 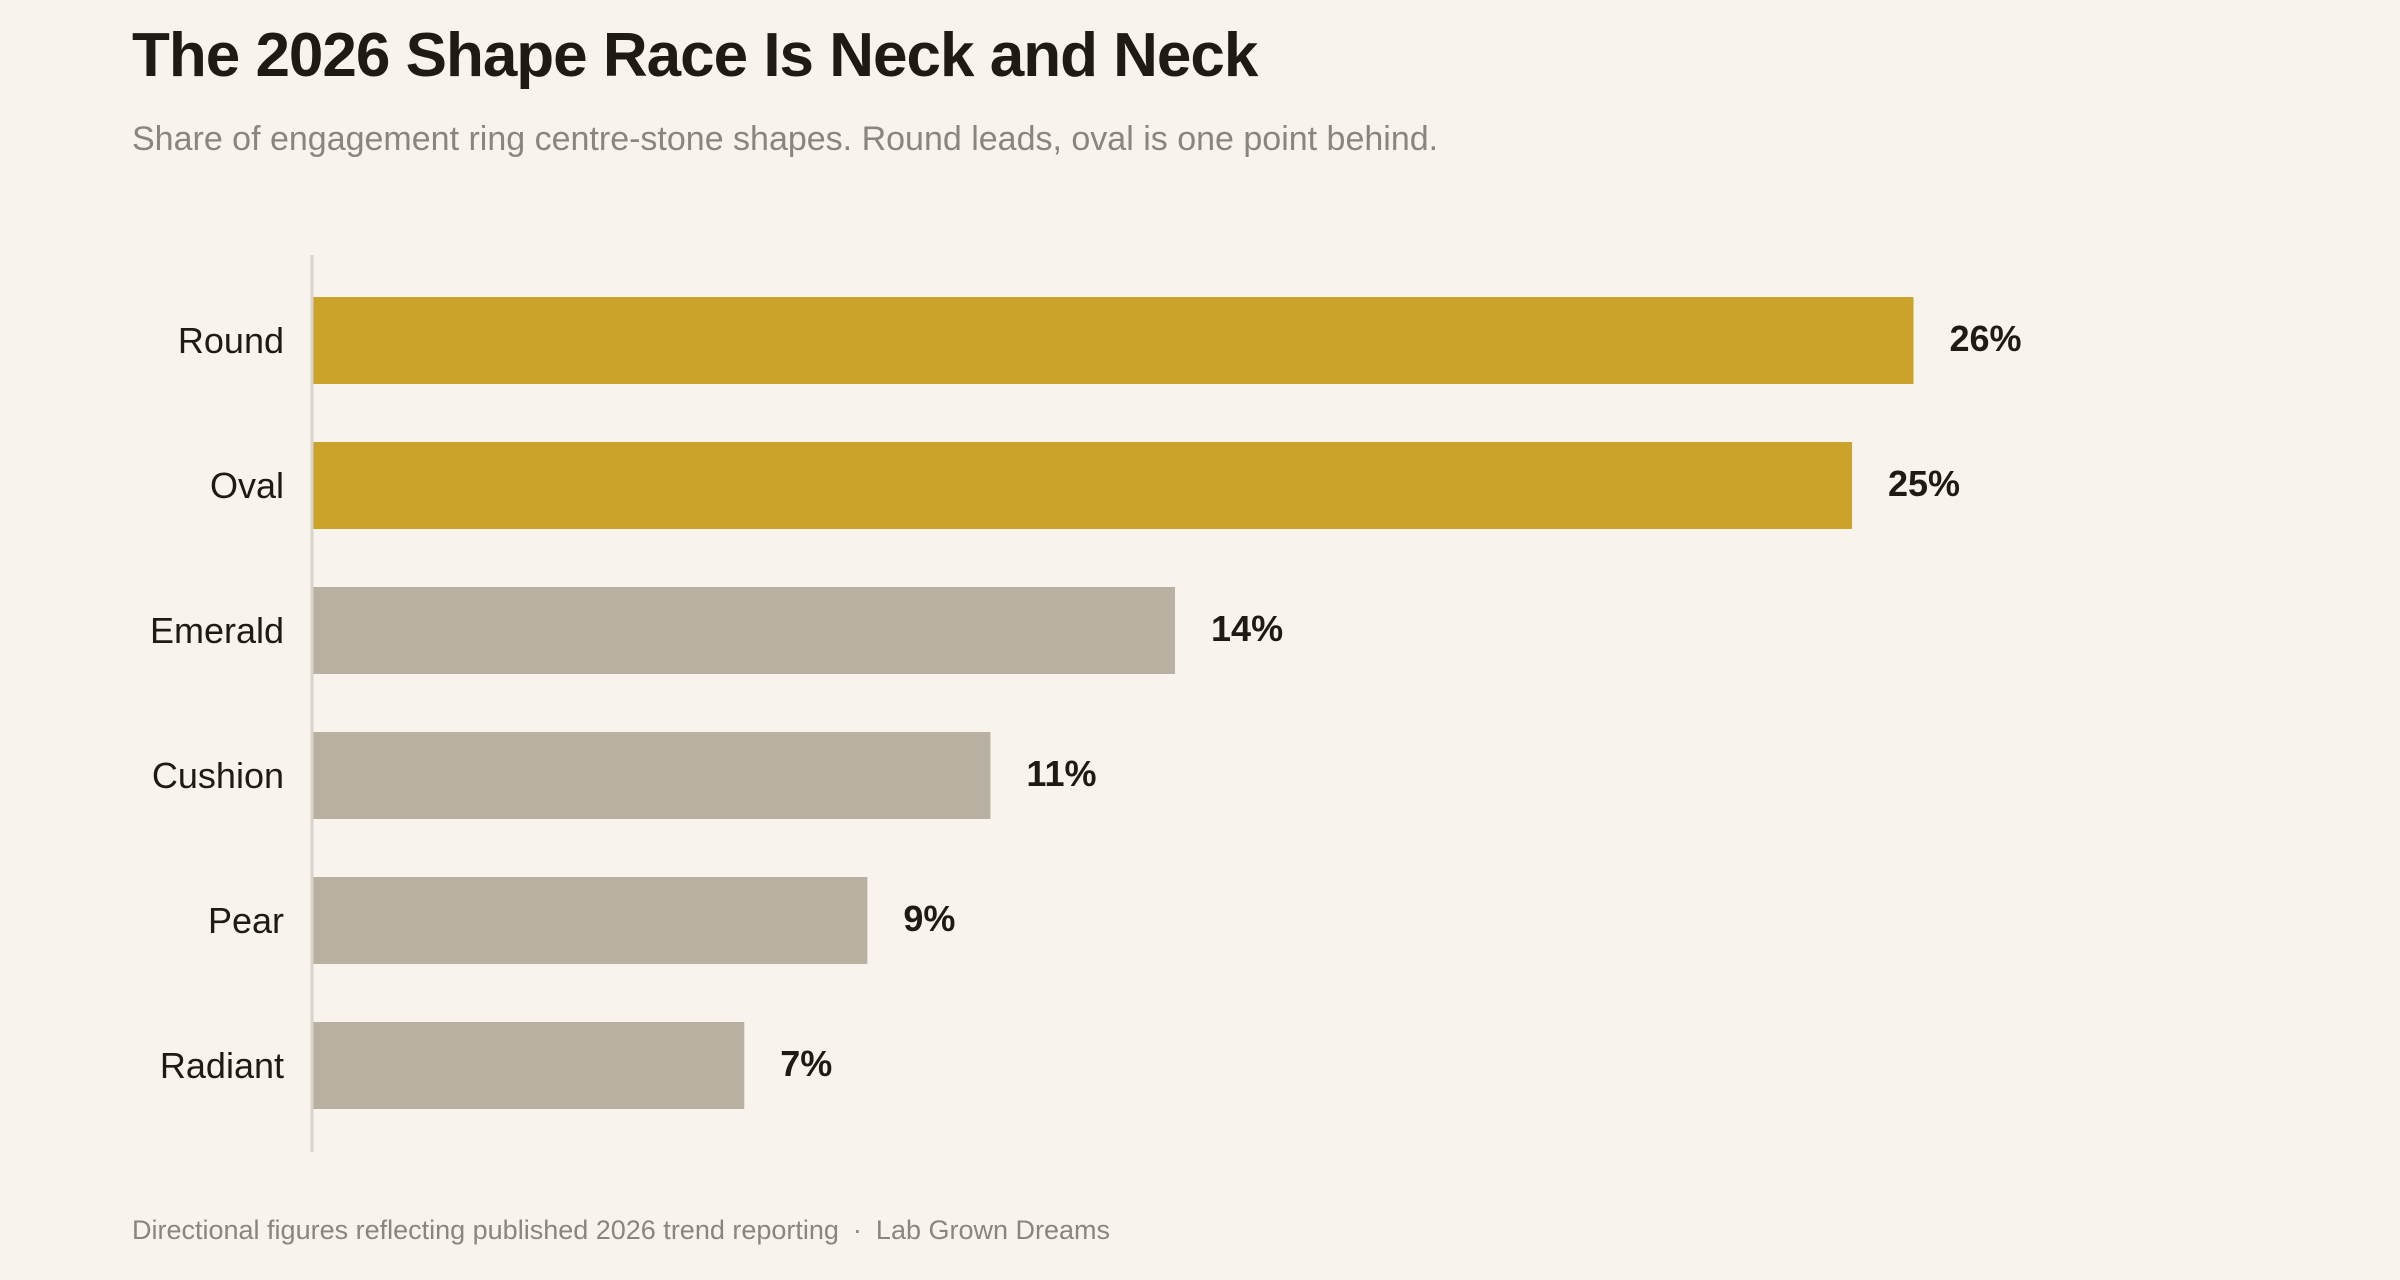 What do you see at coordinates (993, 1230) in the screenshot?
I see `footer-source: Lab Grown Dreams` at bounding box center [993, 1230].